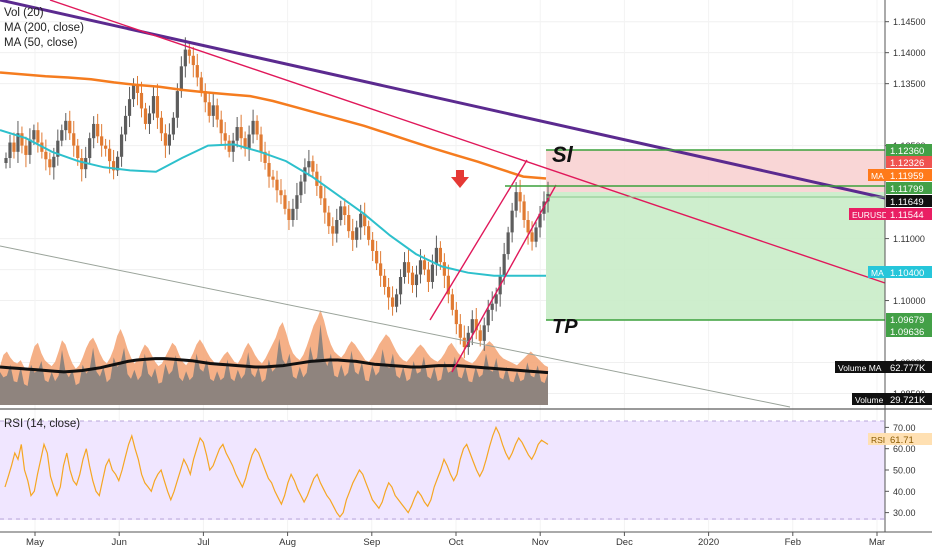 The image size is (932, 550). Describe the element at coordinates (870, 215) in the screenshot. I see `svg-text: EURUSD` at that location.